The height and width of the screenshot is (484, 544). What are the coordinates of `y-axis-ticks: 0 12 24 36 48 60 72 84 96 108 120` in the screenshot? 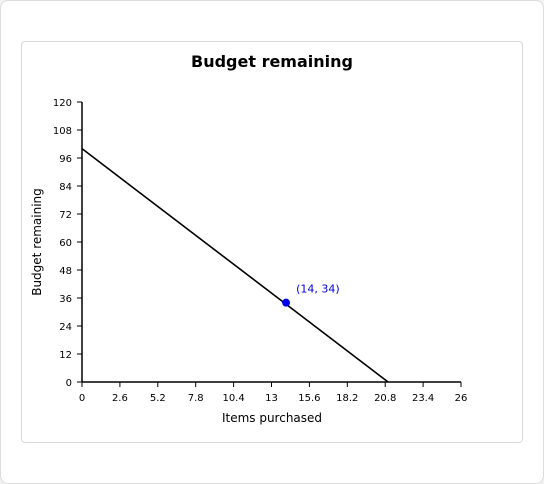 It's located at (67, 243).